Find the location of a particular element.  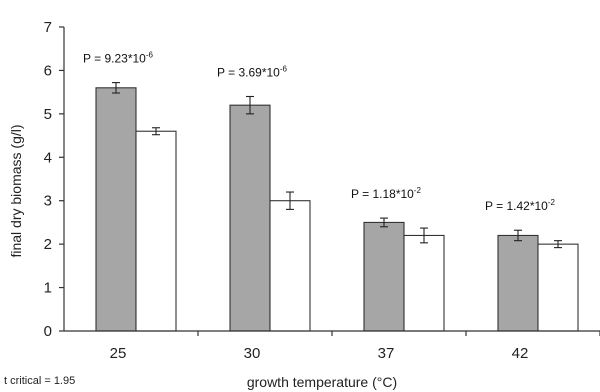

x-category-label: 30 is located at coordinates (252, 353).